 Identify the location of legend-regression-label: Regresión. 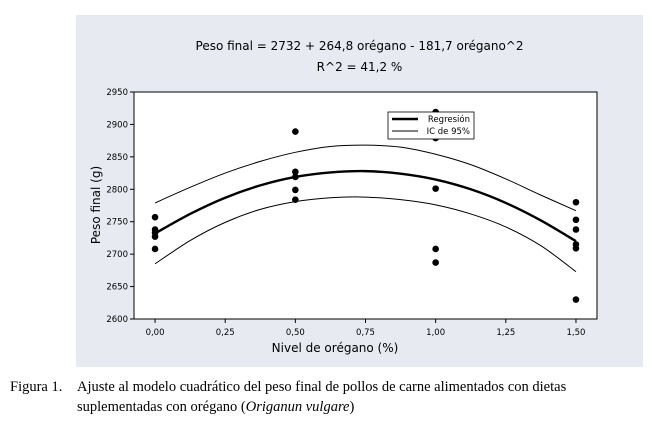
(449, 119).